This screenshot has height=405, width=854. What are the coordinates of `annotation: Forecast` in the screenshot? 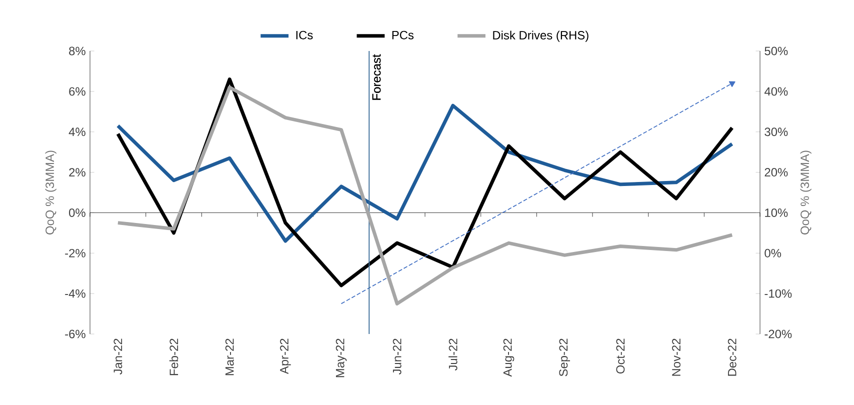 It's located at (376, 77).